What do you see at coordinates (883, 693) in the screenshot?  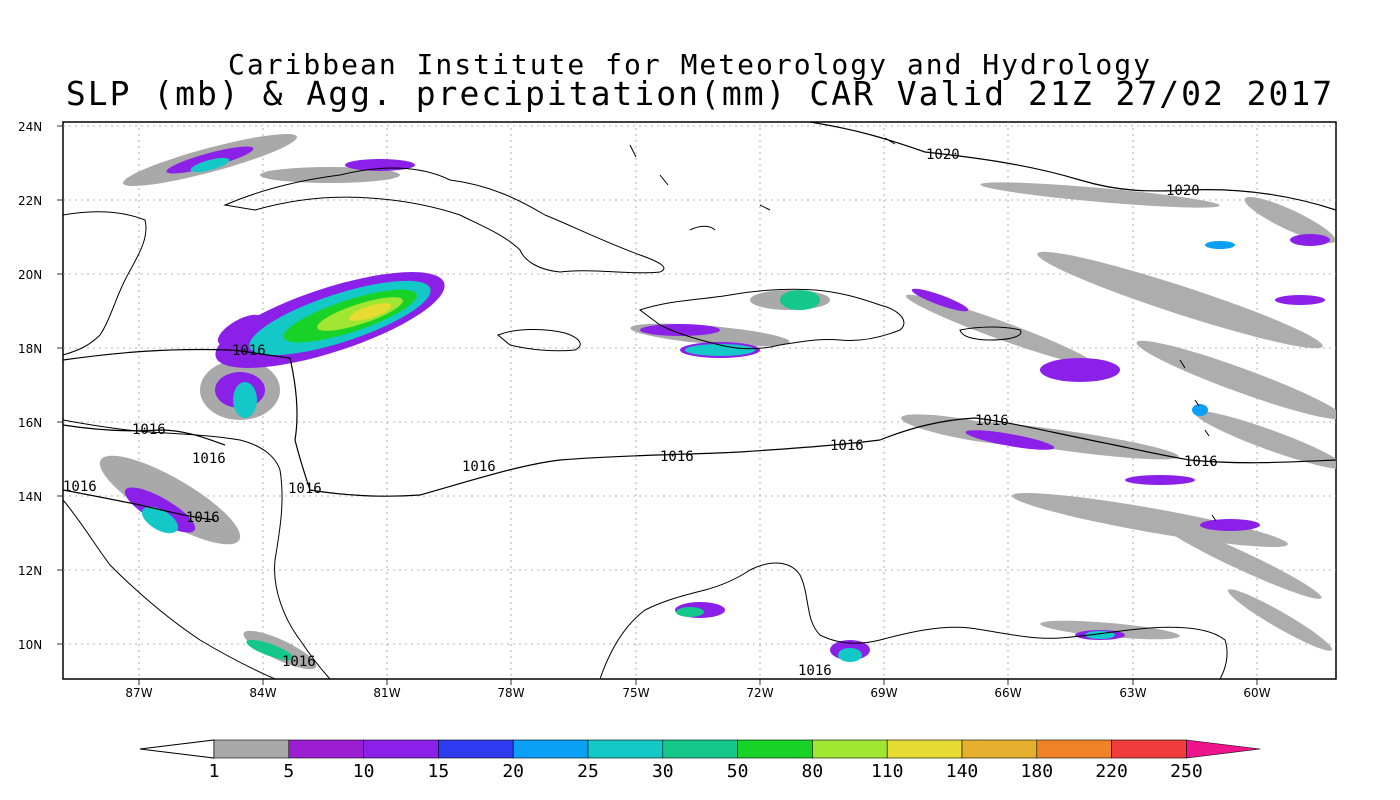 I see `lon-label: 69W` at bounding box center [883, 693].